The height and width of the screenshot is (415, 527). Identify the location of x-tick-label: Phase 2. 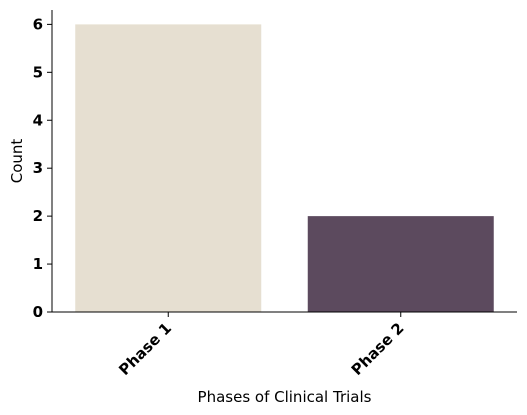
(378, 349).